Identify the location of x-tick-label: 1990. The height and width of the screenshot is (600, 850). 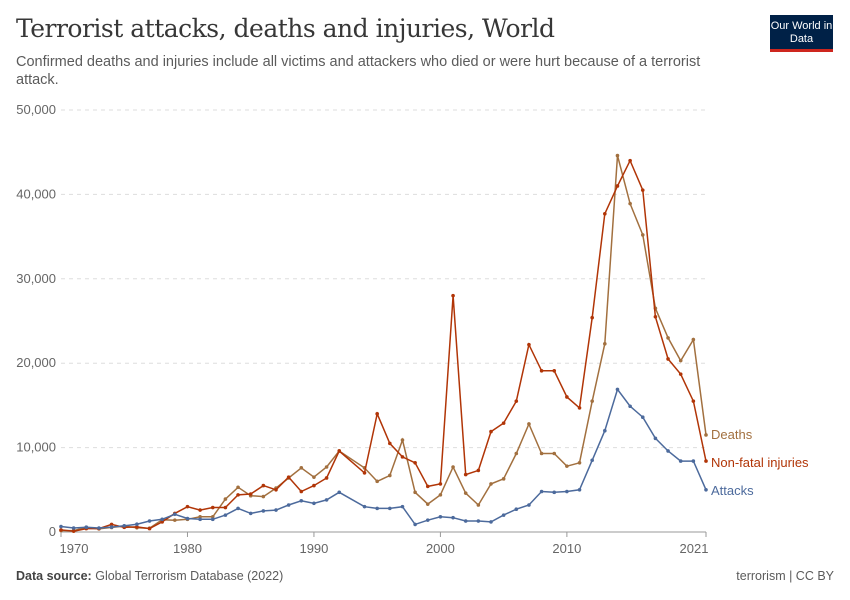
(313, 548).